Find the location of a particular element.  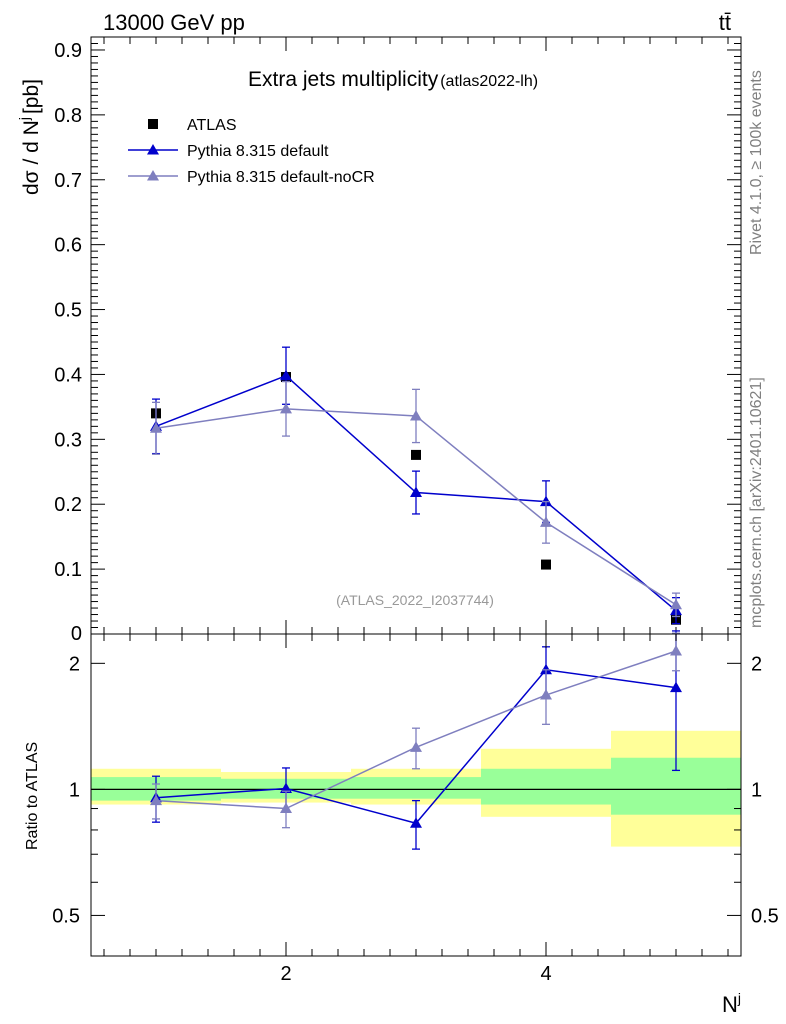

ratio-y-tick-label-right: 1 is located at coordinates (756, 790).